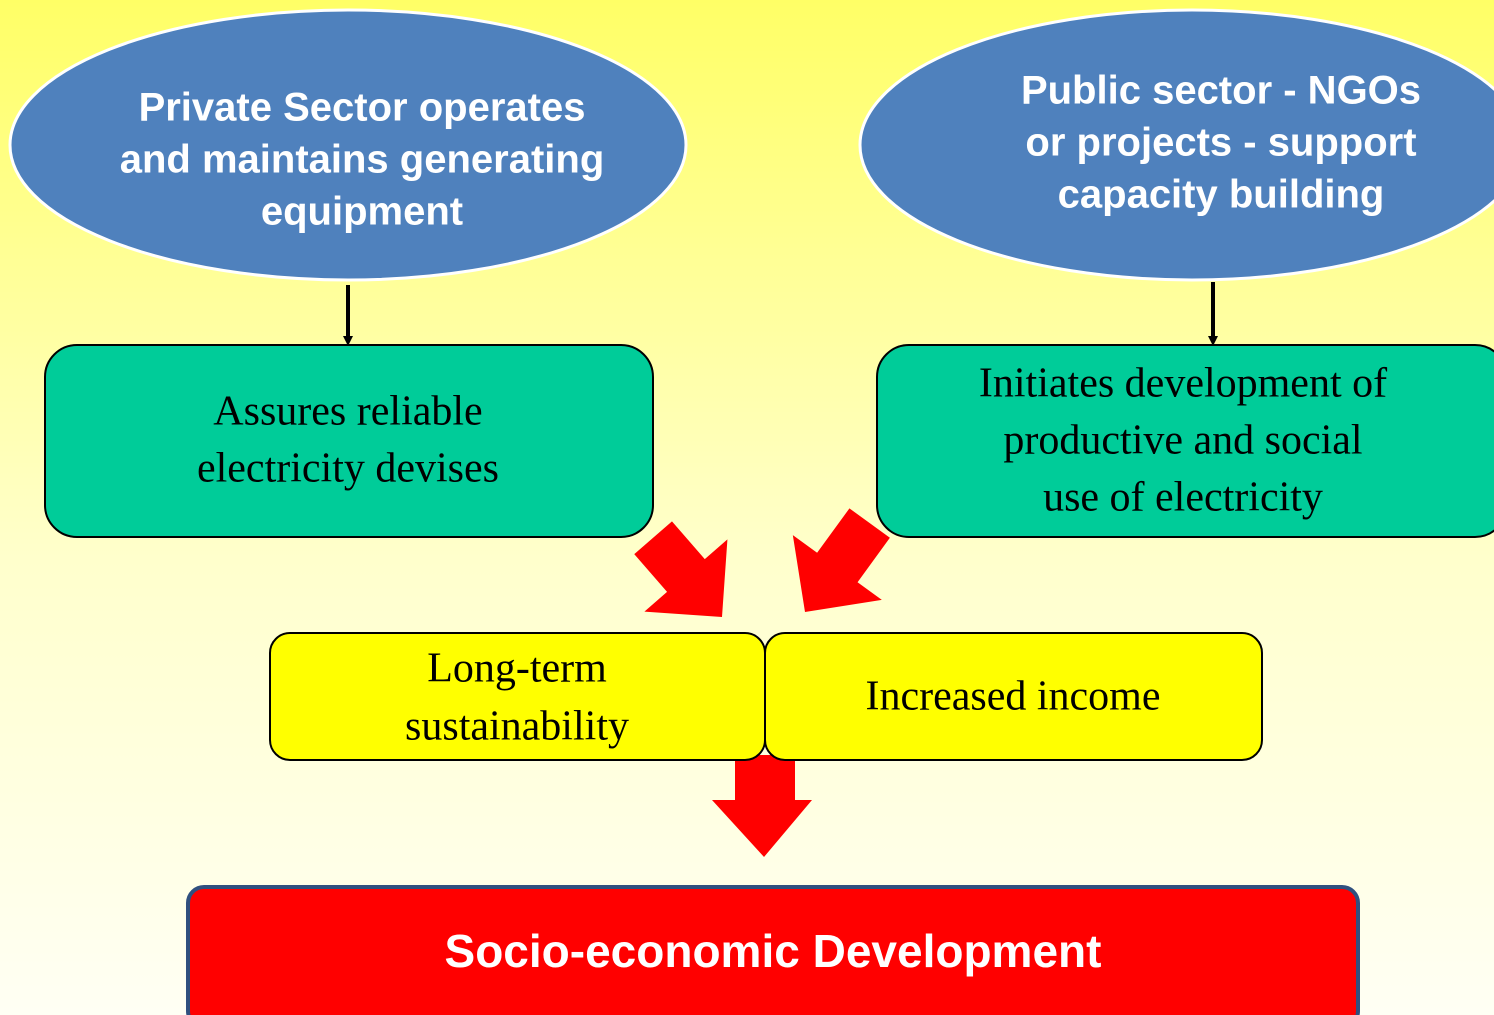 Image resolution: width=1494 pixels, height=1015 pixels. What do you see at coordinates (517, 727) in the screenshot?
I see `node-label: sustainability` at bounding box center [517, 727].